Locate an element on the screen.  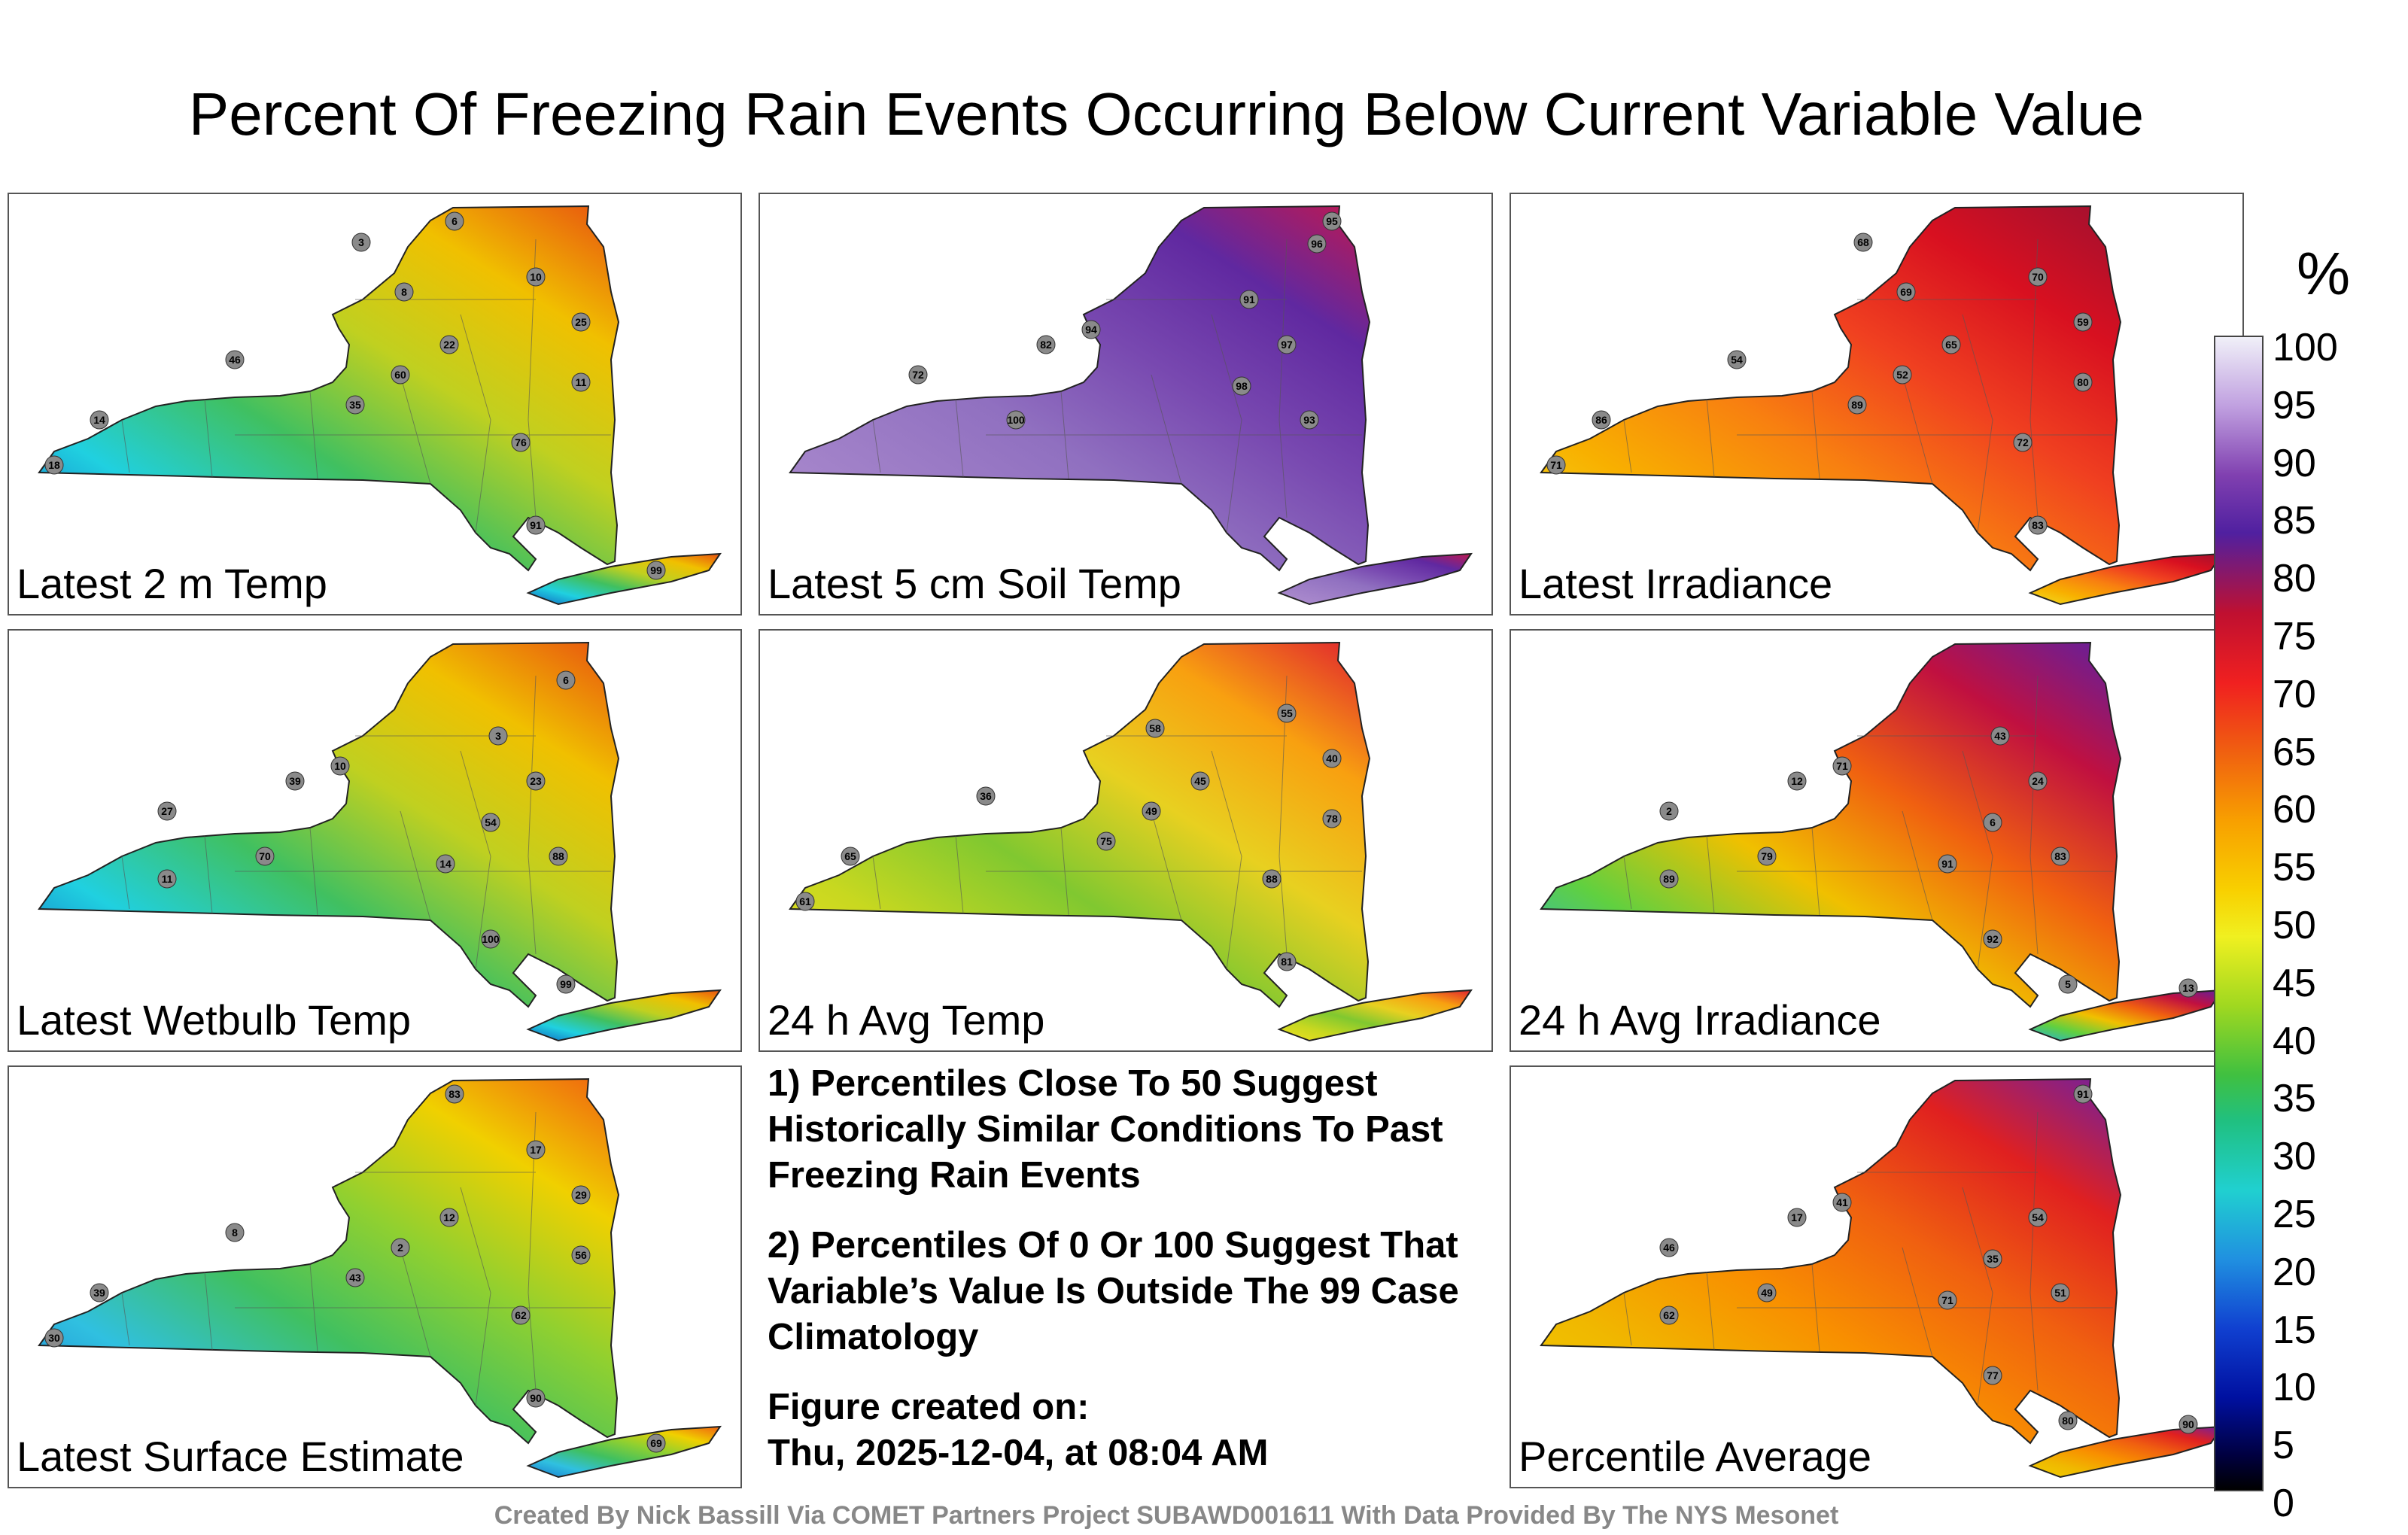
colorbar-tick: 45 is located at coordinates (2294, 983).